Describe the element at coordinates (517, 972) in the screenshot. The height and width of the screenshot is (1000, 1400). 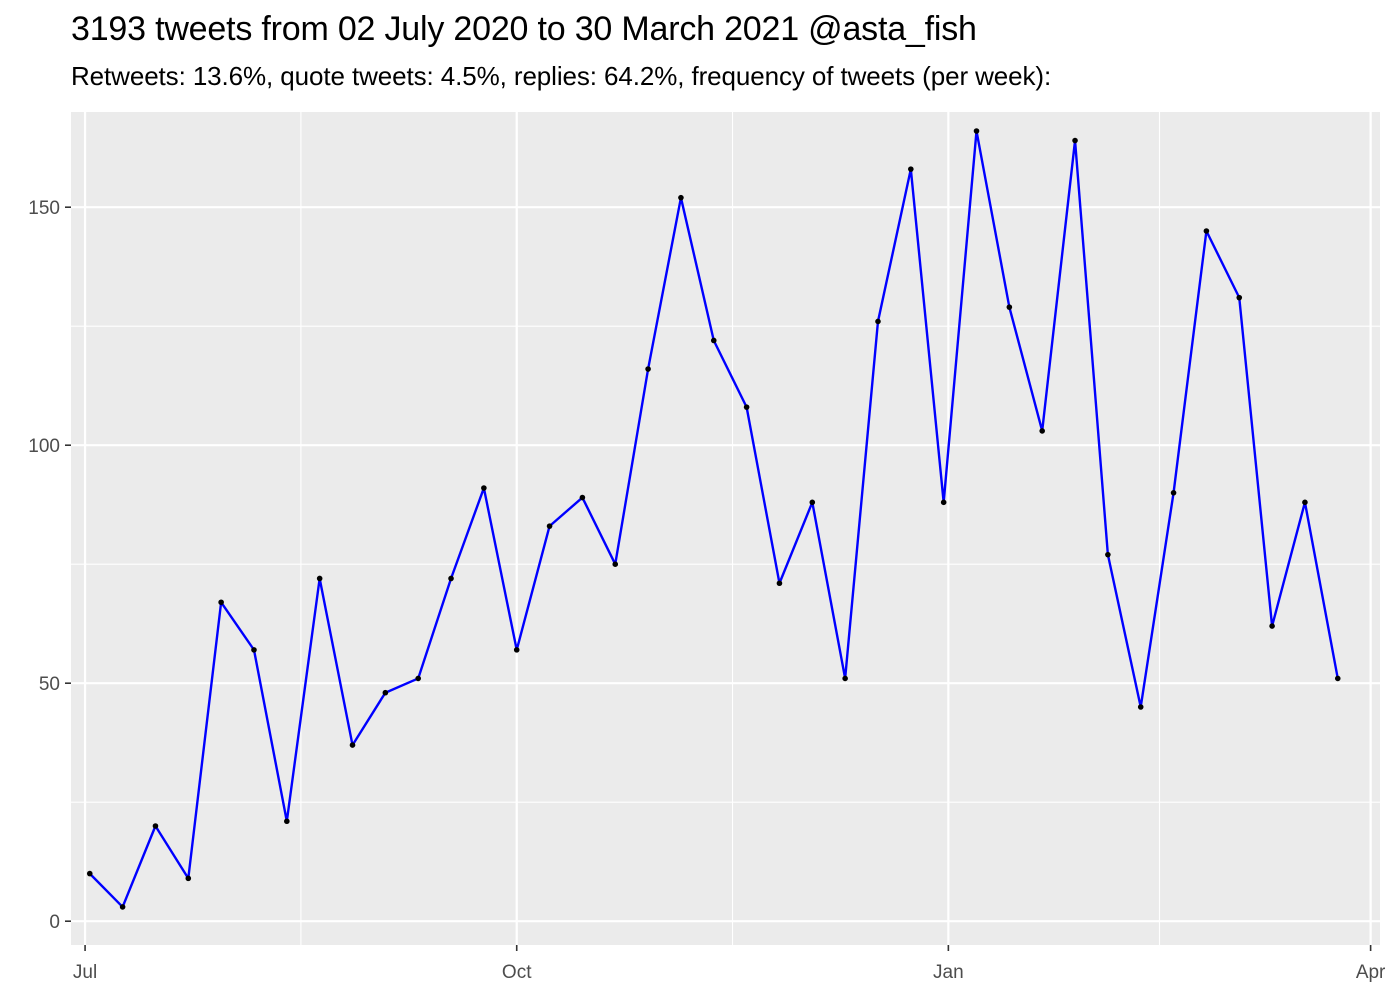
I see `x-tick-label: Oct` at that location.